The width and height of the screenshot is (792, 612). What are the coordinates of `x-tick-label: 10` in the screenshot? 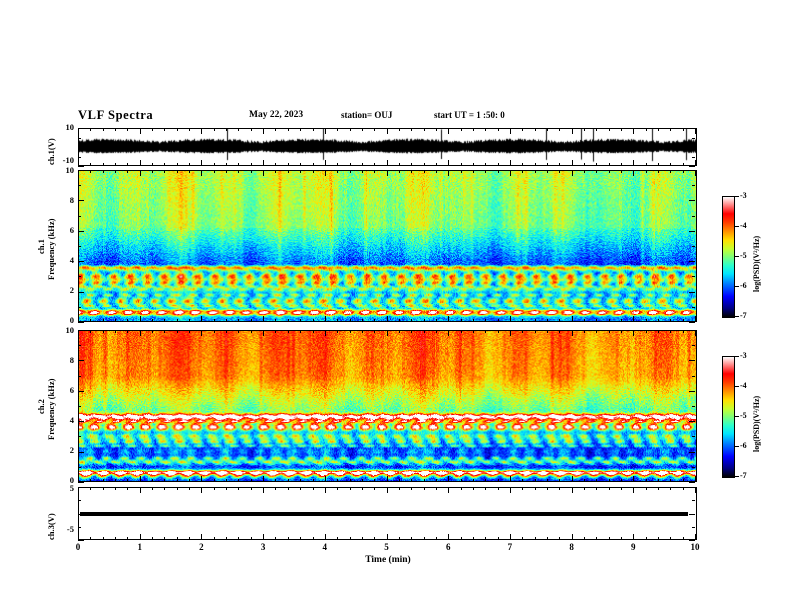 It's located at (695, 547).